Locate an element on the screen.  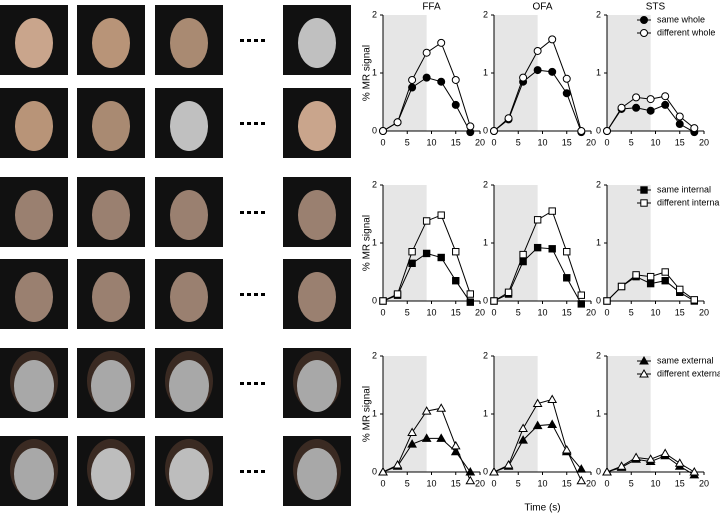
x-tick-label: 0 is located at coordinates (606, 142).